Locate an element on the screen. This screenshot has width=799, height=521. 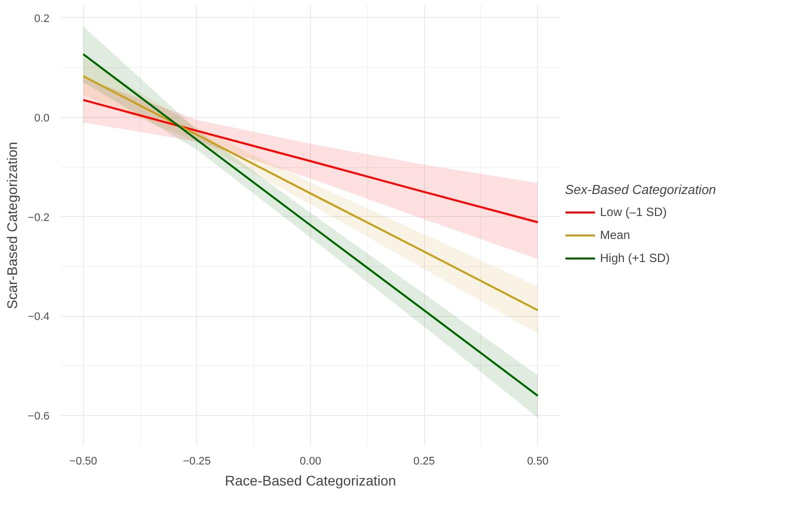
y-tick-label: −0.4 is located at coordinates (39, 317).